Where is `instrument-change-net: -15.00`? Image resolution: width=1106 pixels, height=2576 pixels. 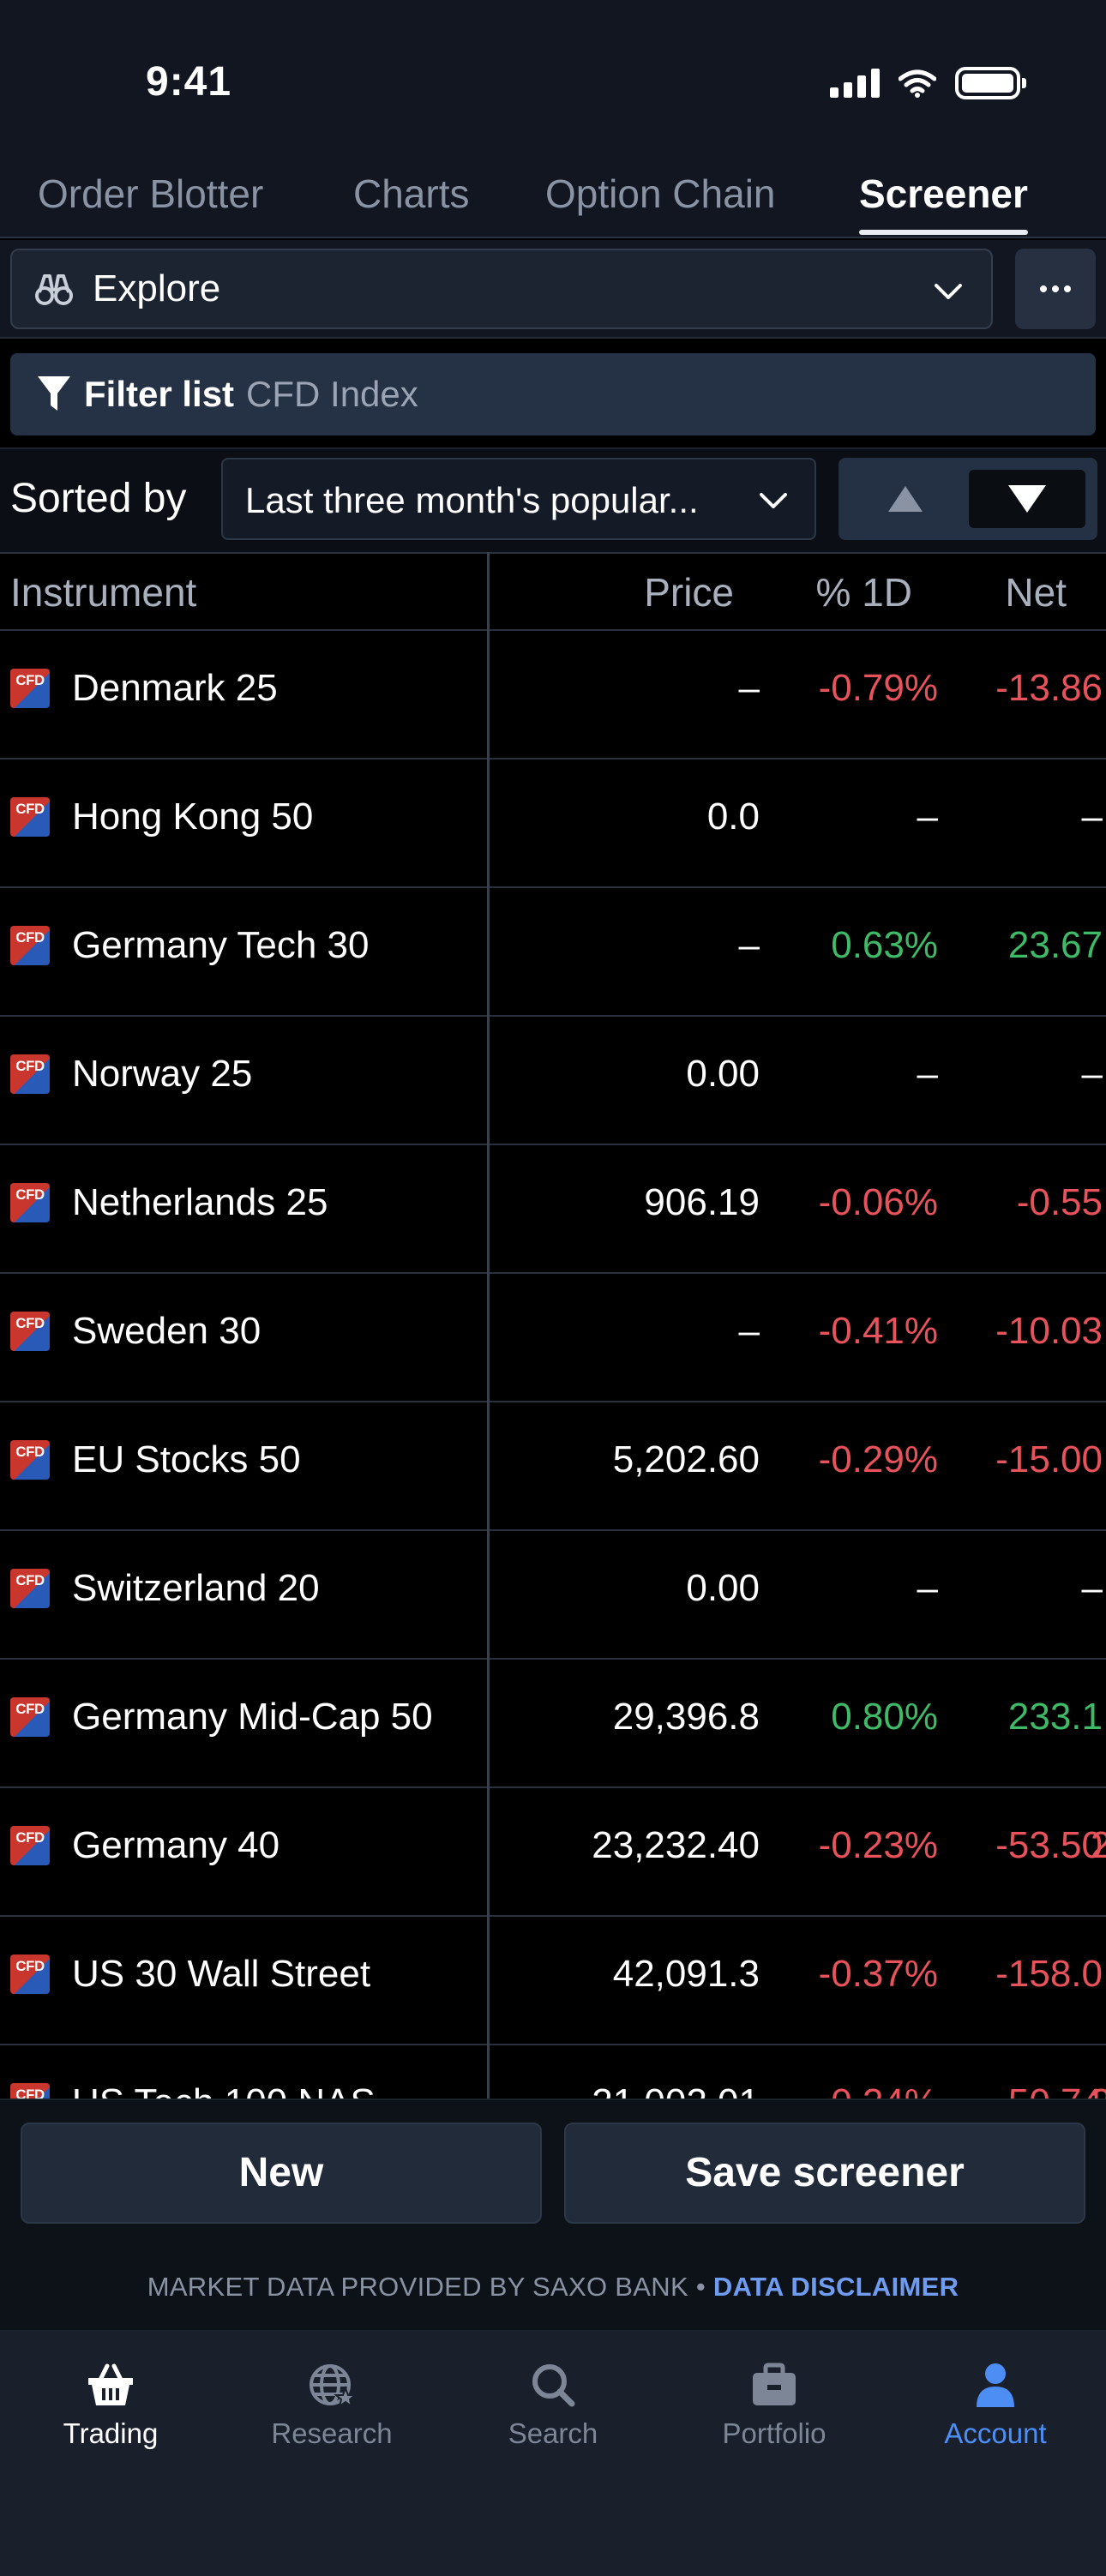
instrument-change-net: -15.00 is located at coordinates (1049, 1459).